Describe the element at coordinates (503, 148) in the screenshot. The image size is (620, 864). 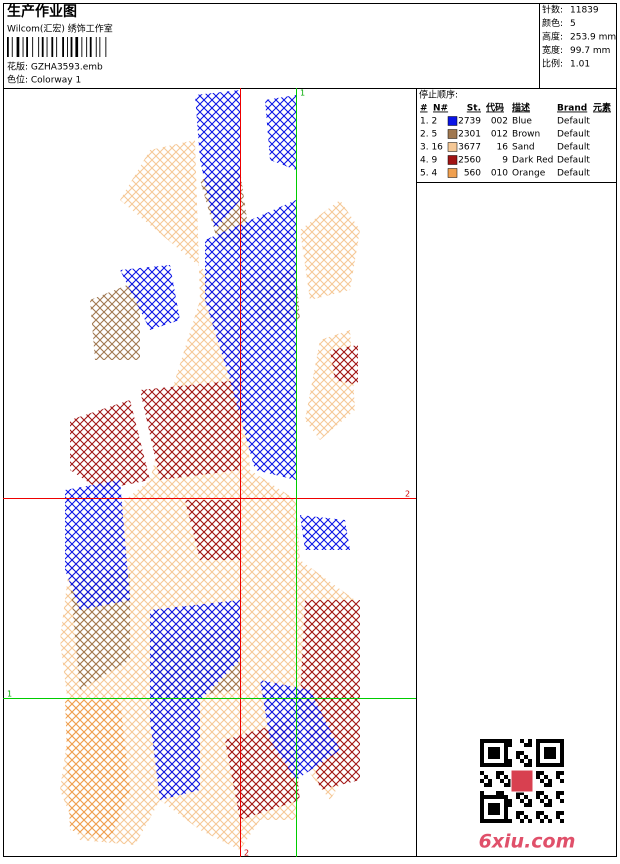
I see `code: 16` at that location.